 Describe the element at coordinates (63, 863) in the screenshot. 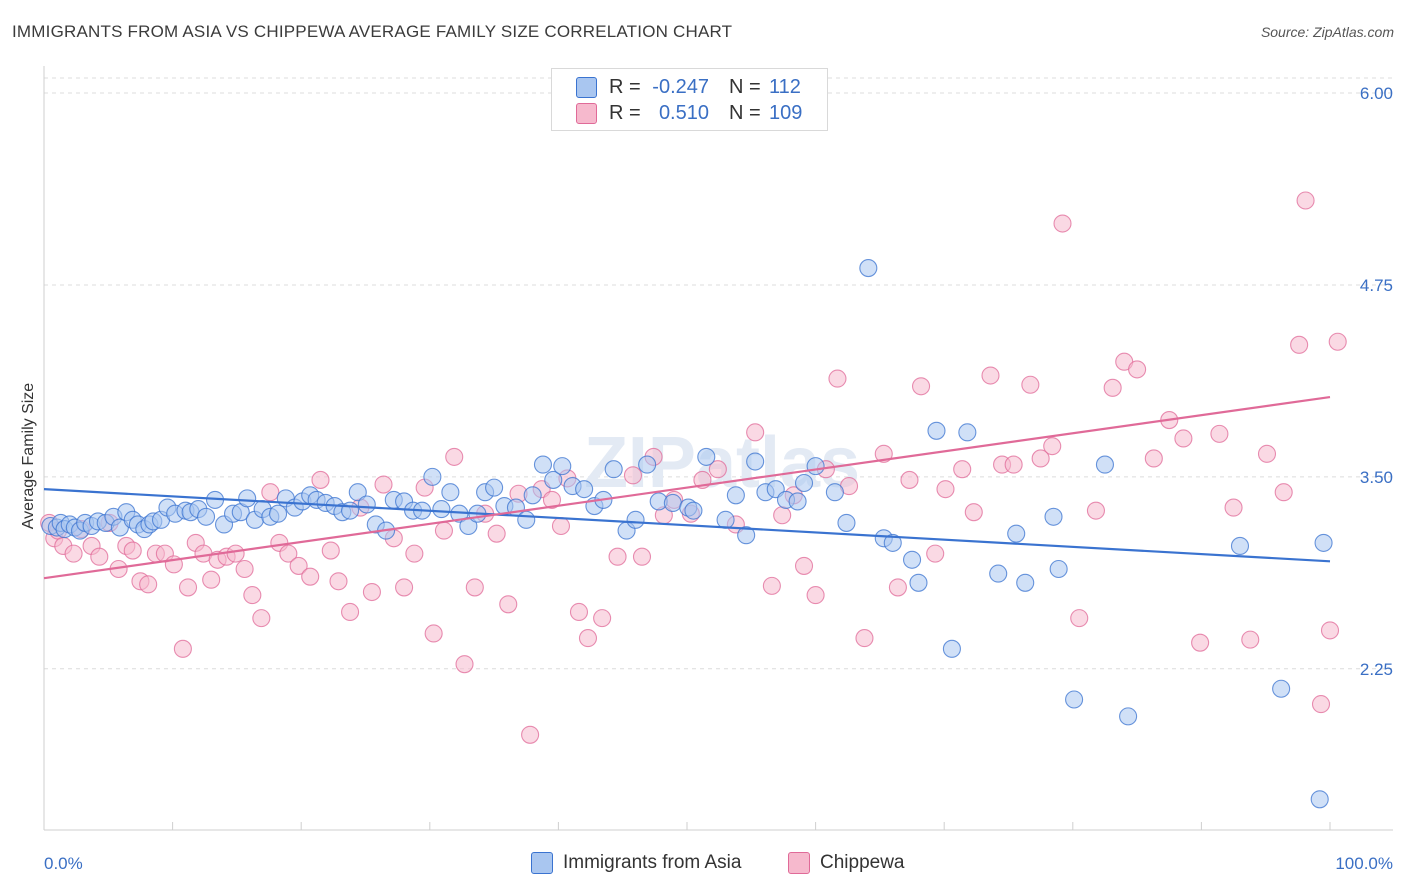

I see `x-min-label: 0.0%` at that location.